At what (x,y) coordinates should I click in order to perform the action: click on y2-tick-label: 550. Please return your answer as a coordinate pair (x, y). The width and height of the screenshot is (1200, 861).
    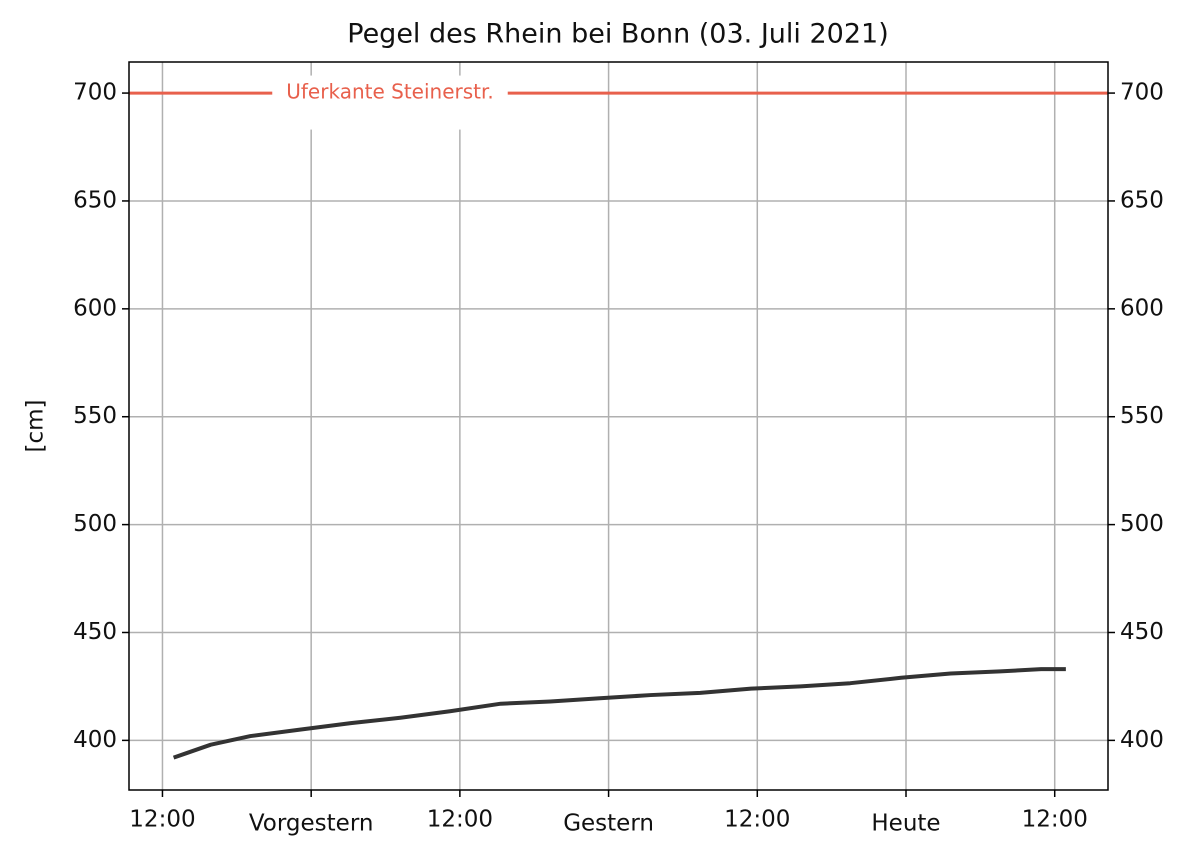
    Looking at the image, I should click on (1142, 416).